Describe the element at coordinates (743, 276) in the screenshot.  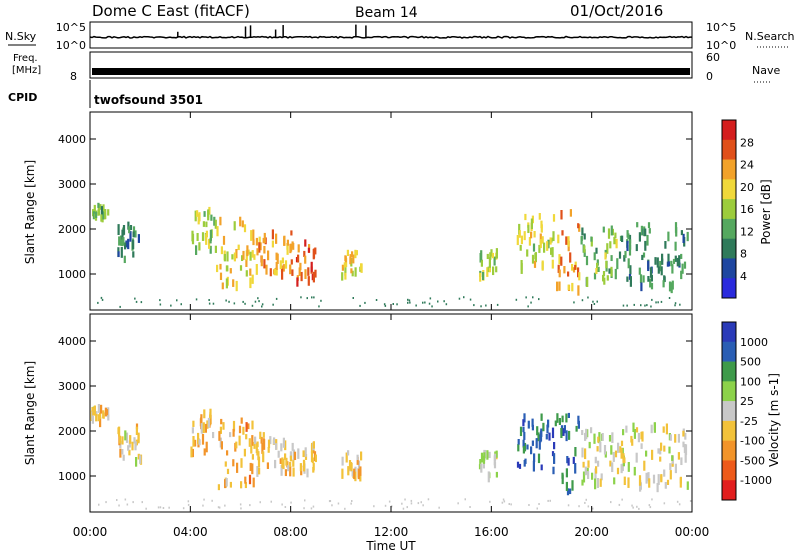
I see `colorbar-tick-label: 4` at that location.